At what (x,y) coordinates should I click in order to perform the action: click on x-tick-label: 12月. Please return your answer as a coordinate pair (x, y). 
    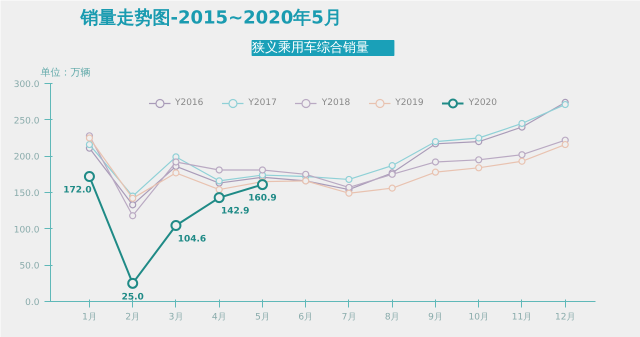
    Looking at the image, I should click on (565, 317).